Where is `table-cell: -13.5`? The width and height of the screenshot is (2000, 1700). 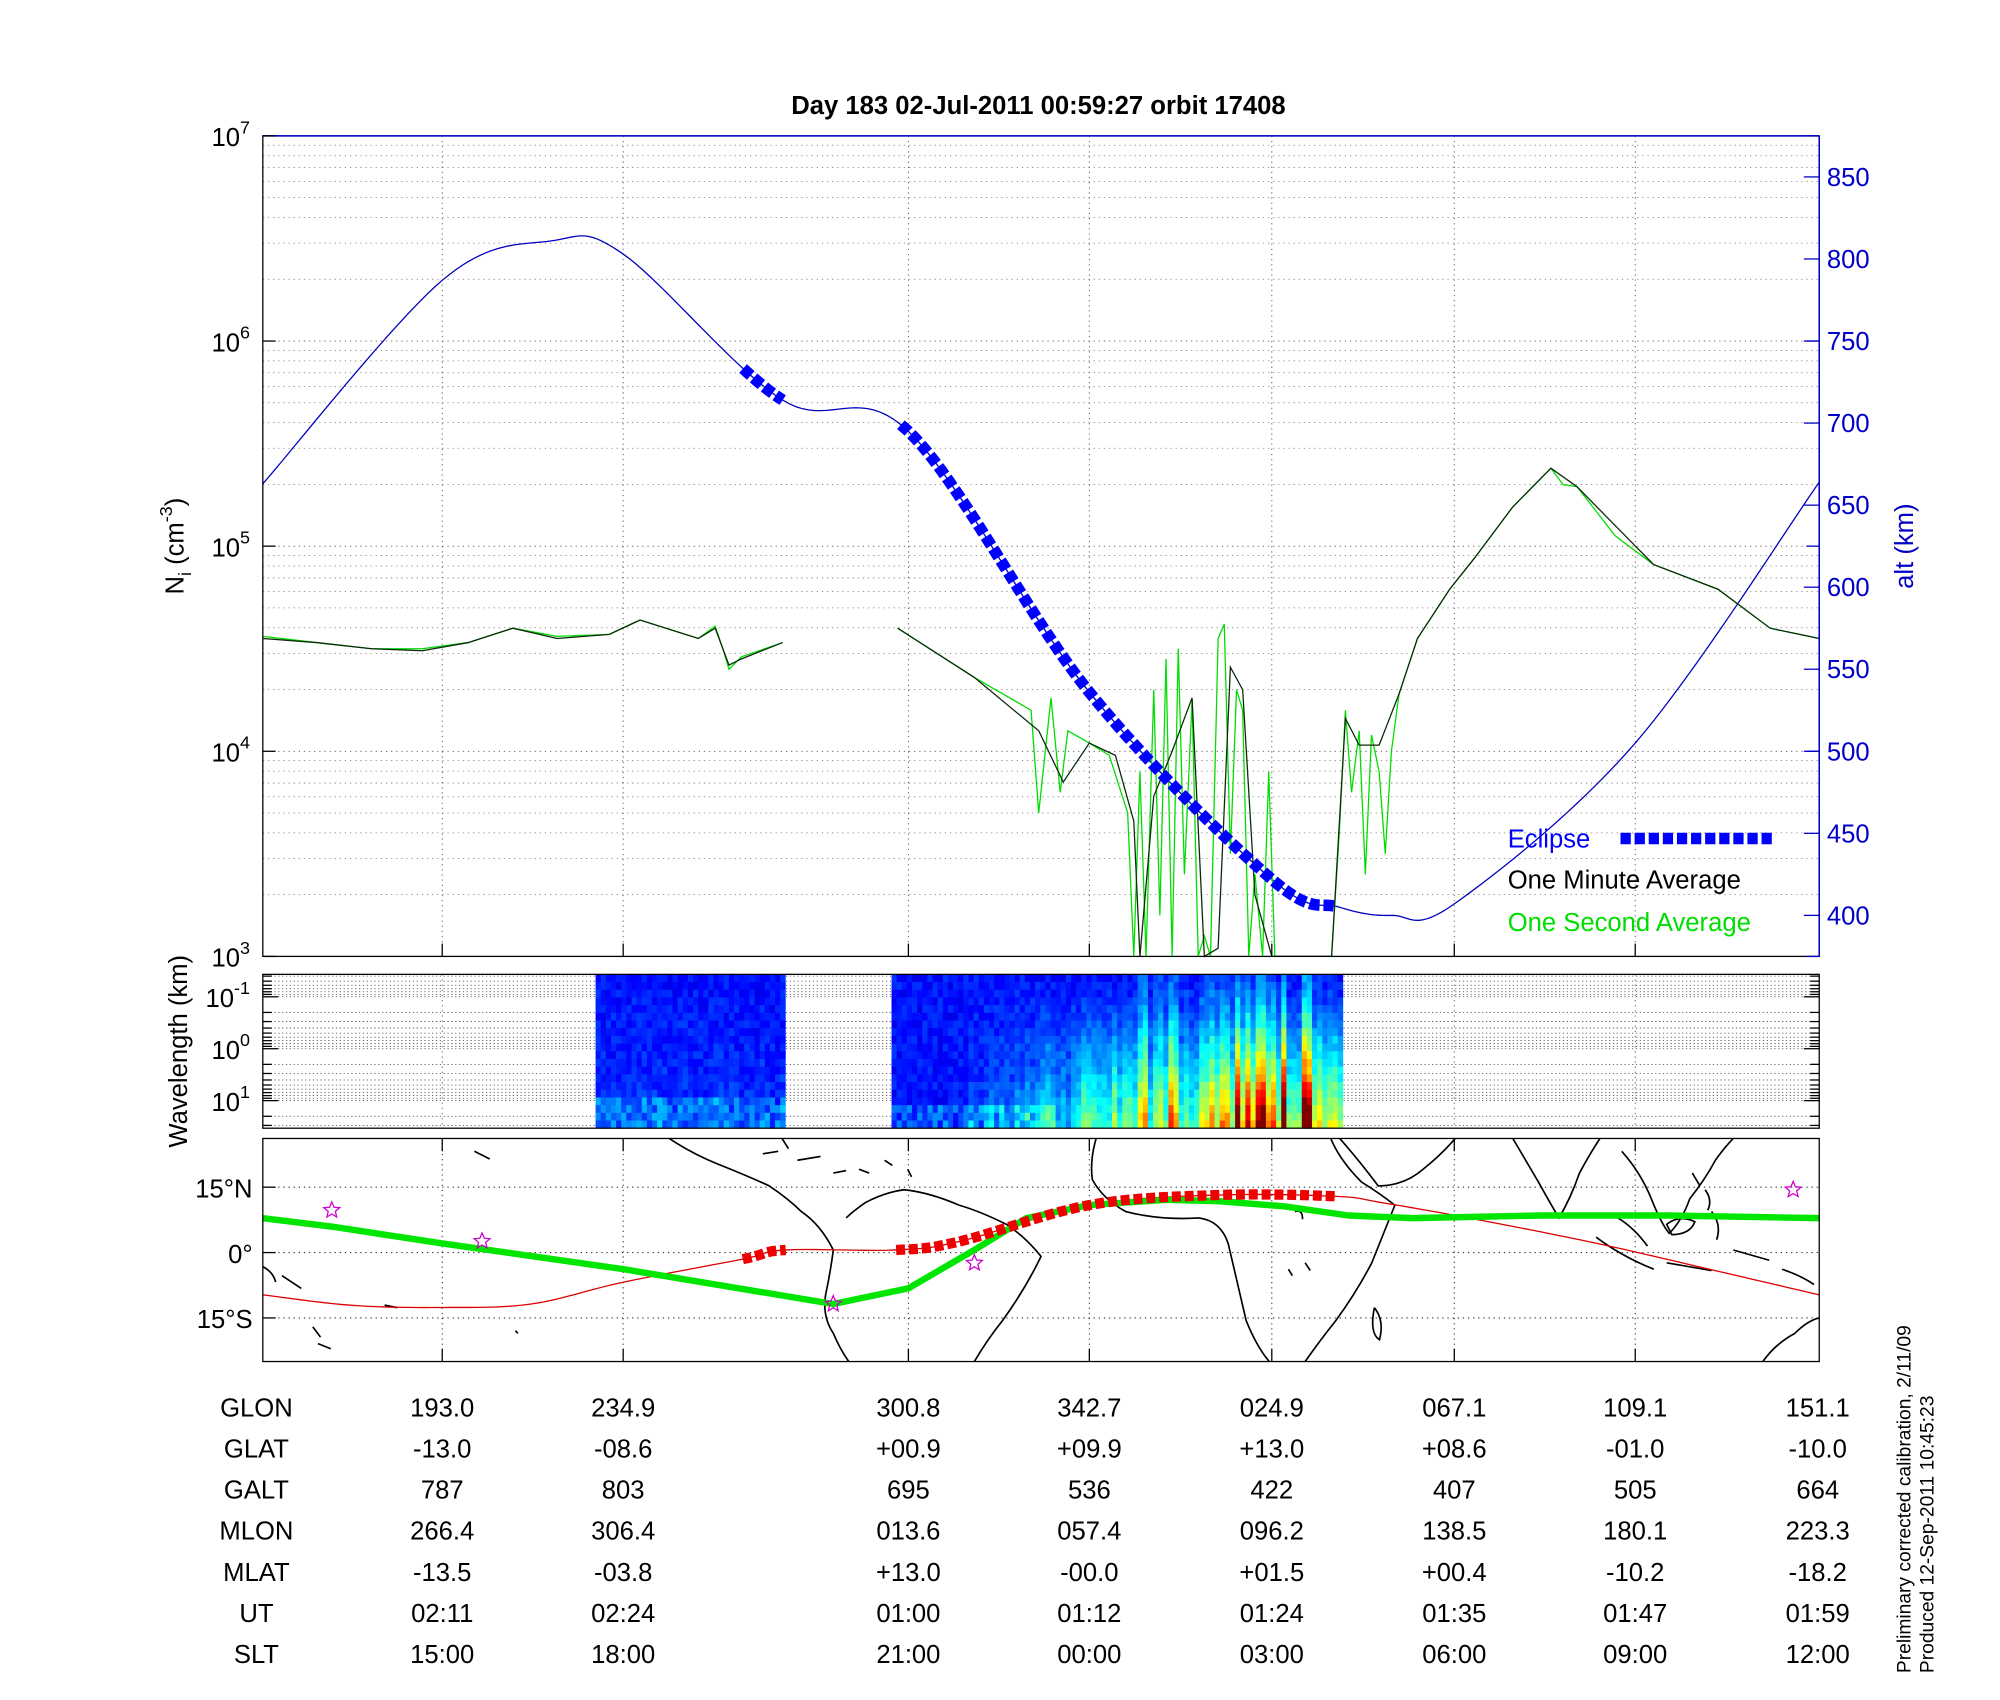 table-cell: -13.5 is located at coordinates (442, 1573).